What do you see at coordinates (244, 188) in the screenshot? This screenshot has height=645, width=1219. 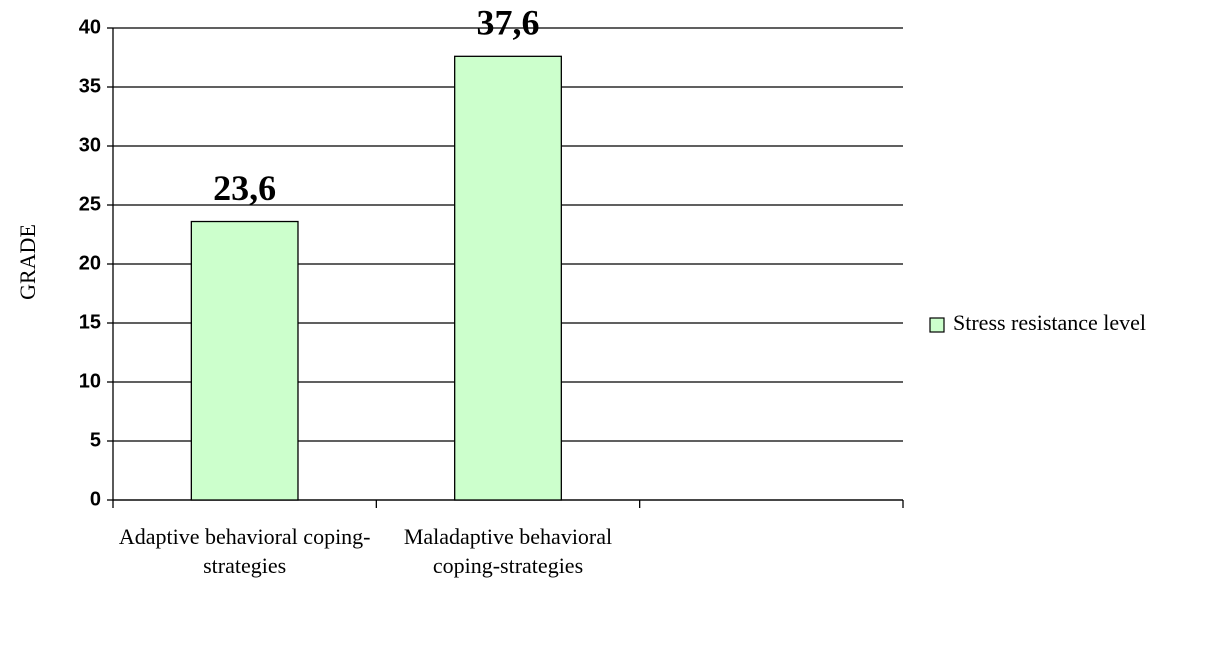 I see `data-label: 23,6` at bounding box center [244, 188].